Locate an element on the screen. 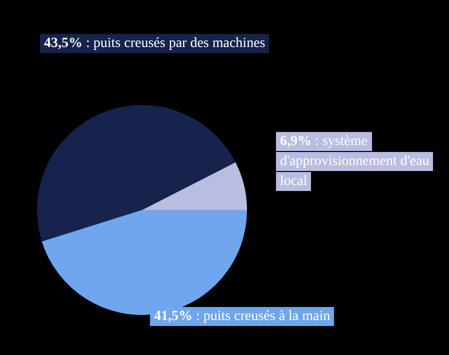  data-label: 41,5% is located at coordinates (173, 316).